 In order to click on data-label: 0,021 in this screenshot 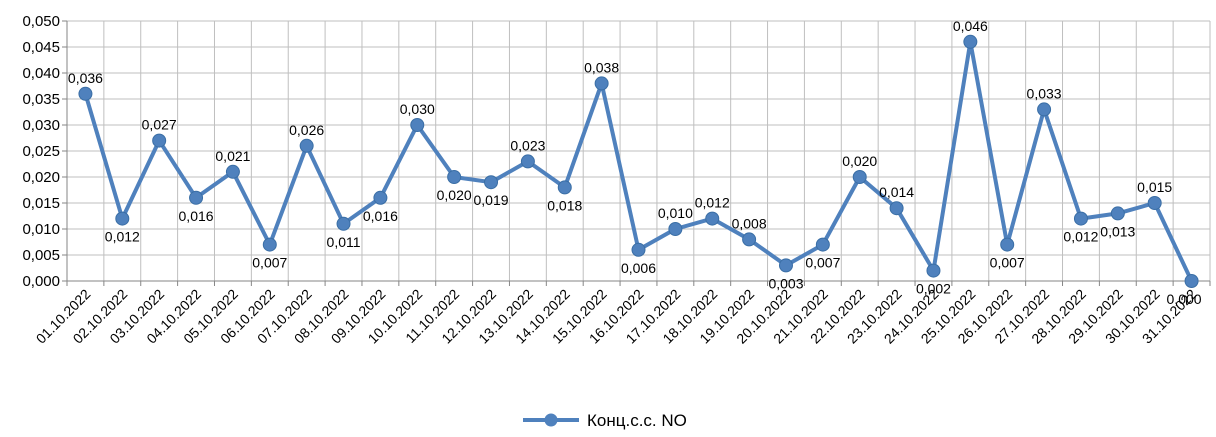, I will do `click(232, 156)`.